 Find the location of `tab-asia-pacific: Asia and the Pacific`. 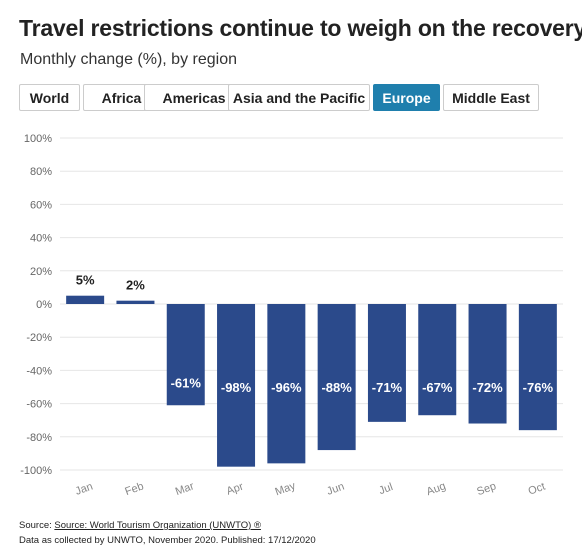

tab-asia-pacific: Asia and the Pacific is located at coordinates (299, 97).